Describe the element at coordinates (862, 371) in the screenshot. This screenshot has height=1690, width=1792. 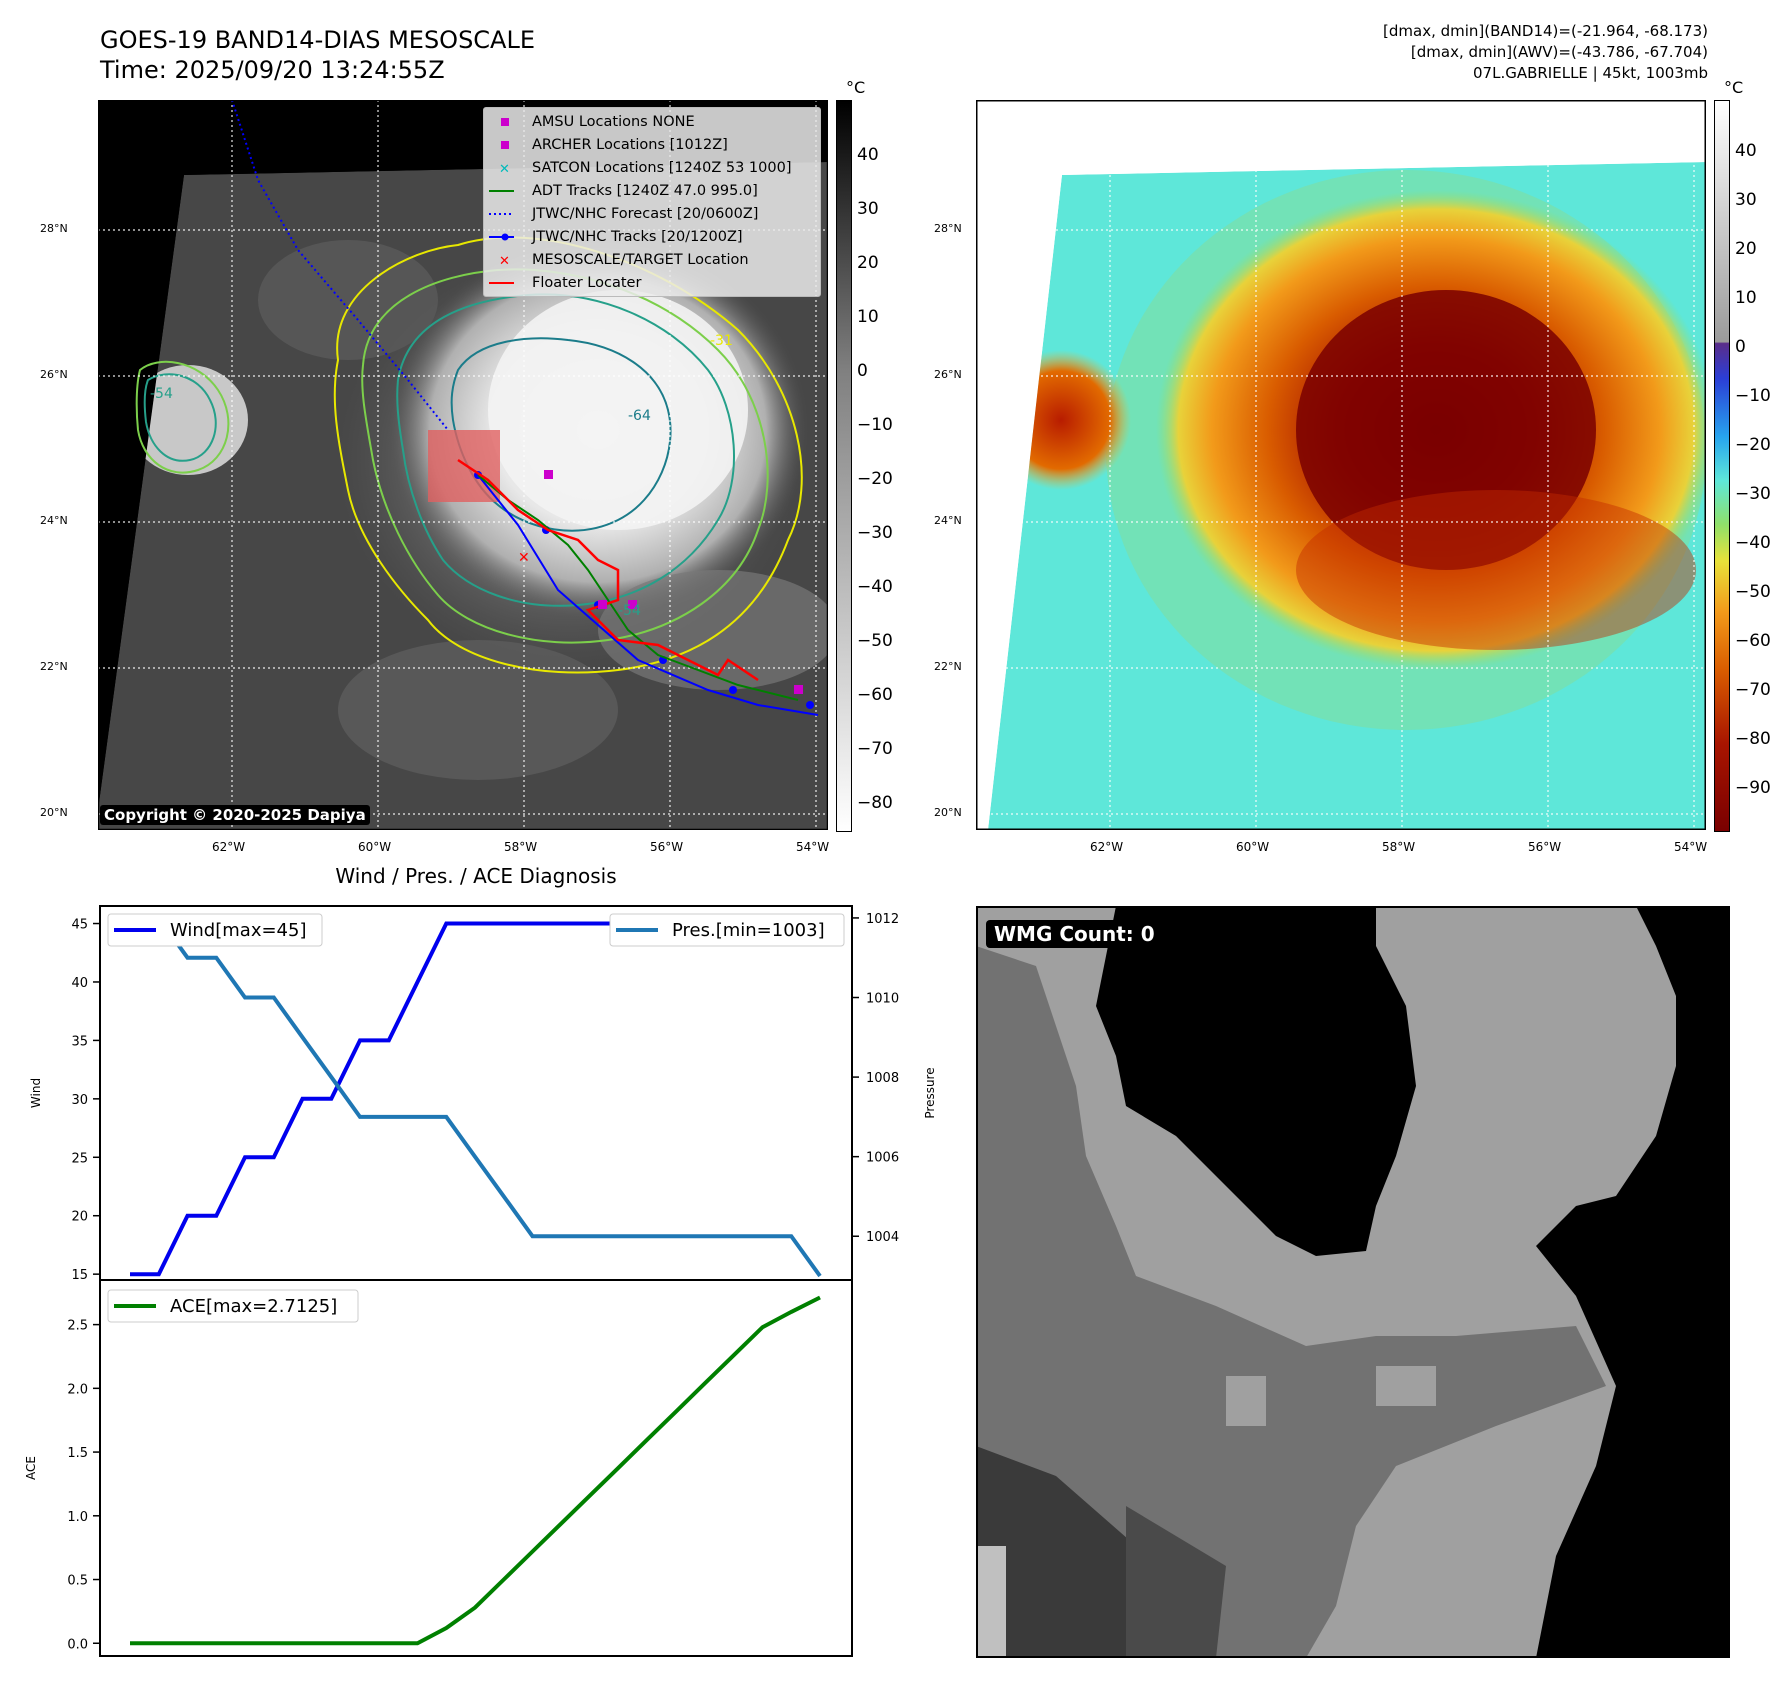
I see `gray-tick: 0` at that location.